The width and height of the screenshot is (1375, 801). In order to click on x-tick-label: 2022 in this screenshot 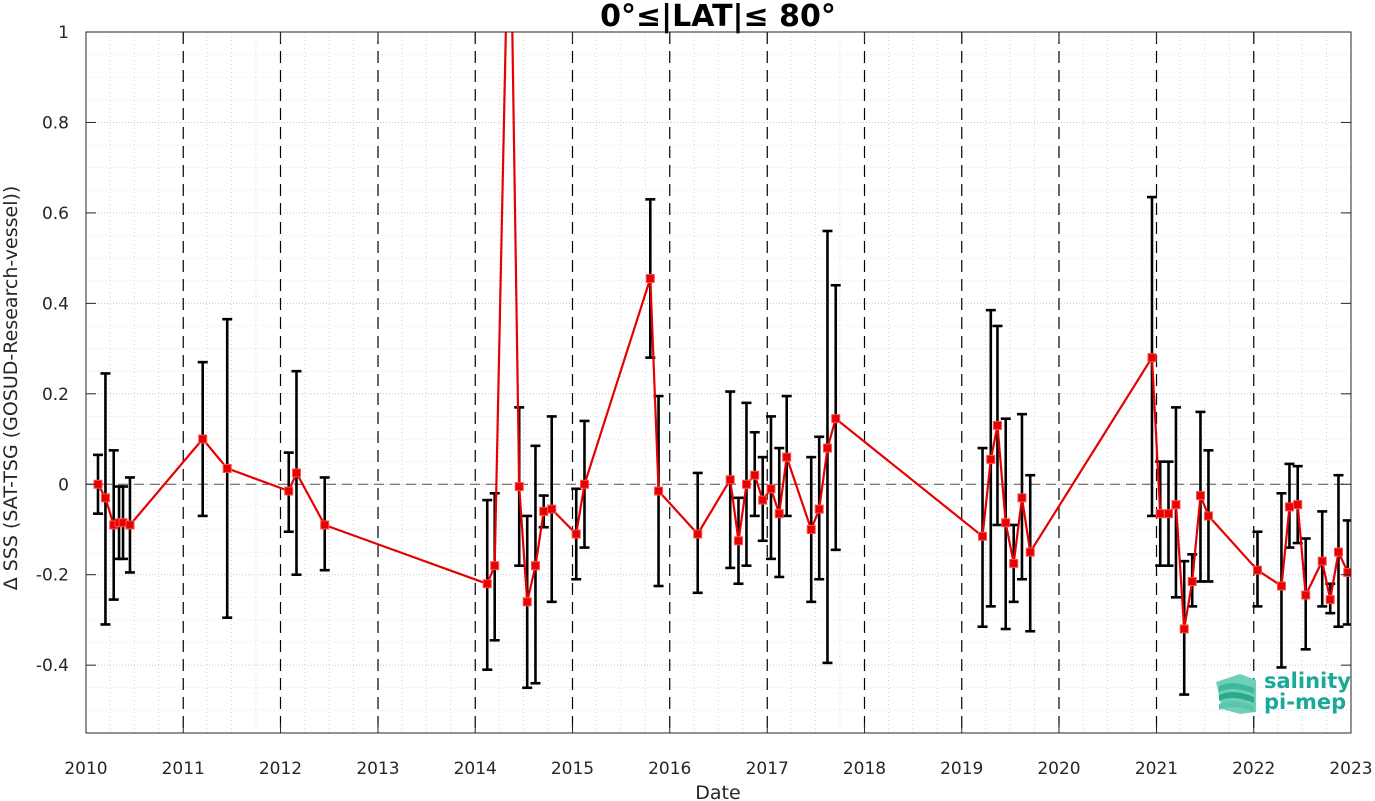, I will do `click(1253, 769)`.